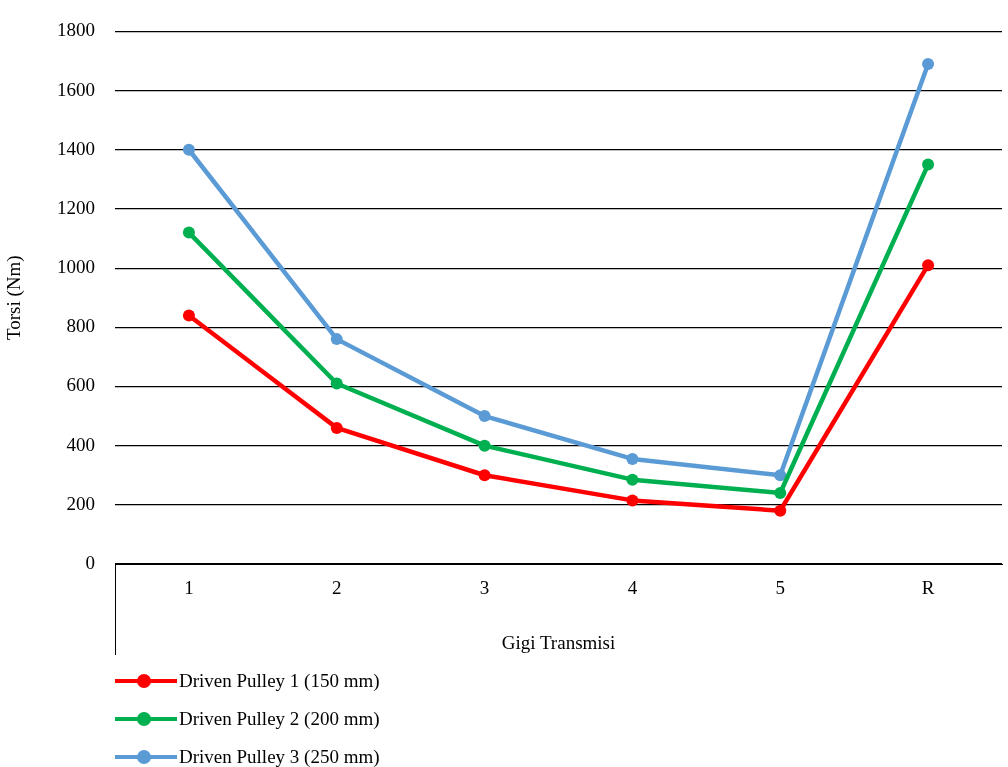  I want to click on y-tick-label: 1400, so click(76, 148).